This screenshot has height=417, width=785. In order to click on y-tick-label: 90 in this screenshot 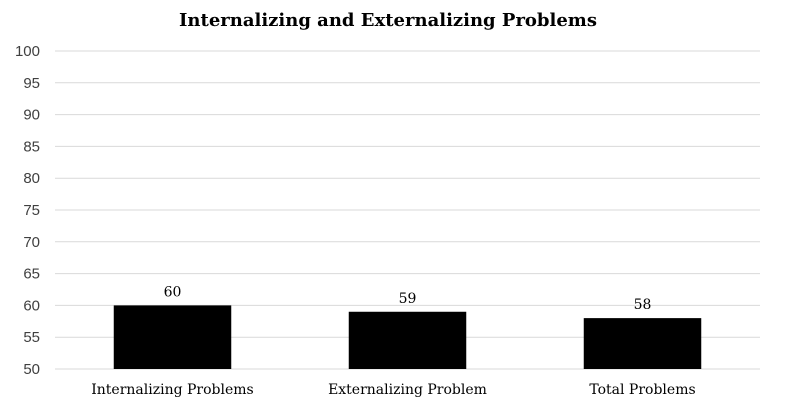, I will do `click(31, 115)`.